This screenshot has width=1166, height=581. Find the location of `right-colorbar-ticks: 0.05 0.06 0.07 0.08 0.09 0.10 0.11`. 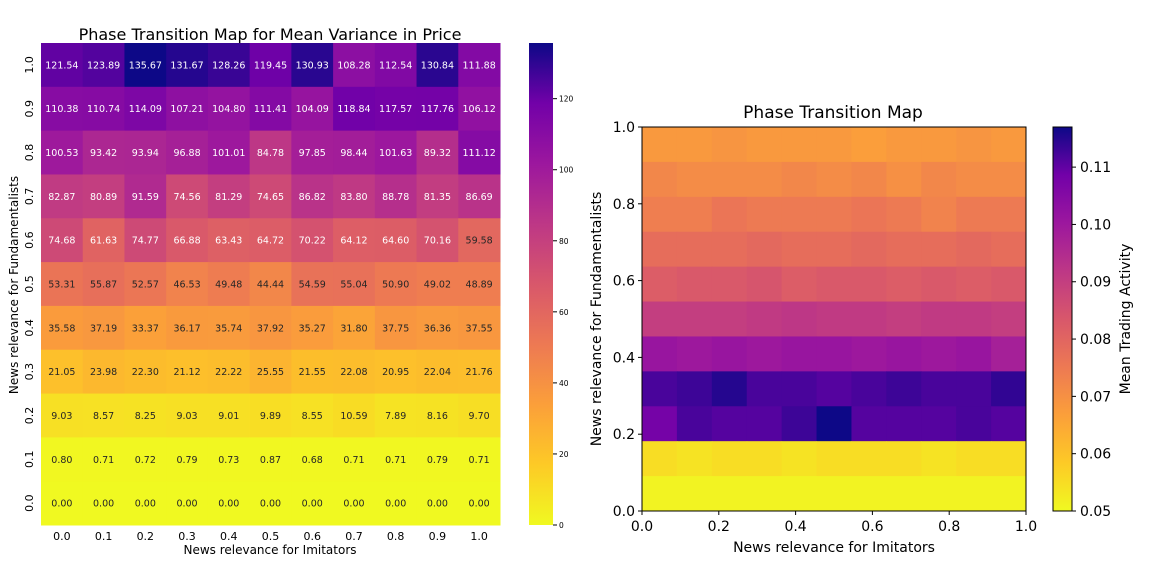

right-colorbar-ticks: 0.05 0.06 0.07 0.08 0.09 0.10 0.11 is located at coordinates (1091, 340).